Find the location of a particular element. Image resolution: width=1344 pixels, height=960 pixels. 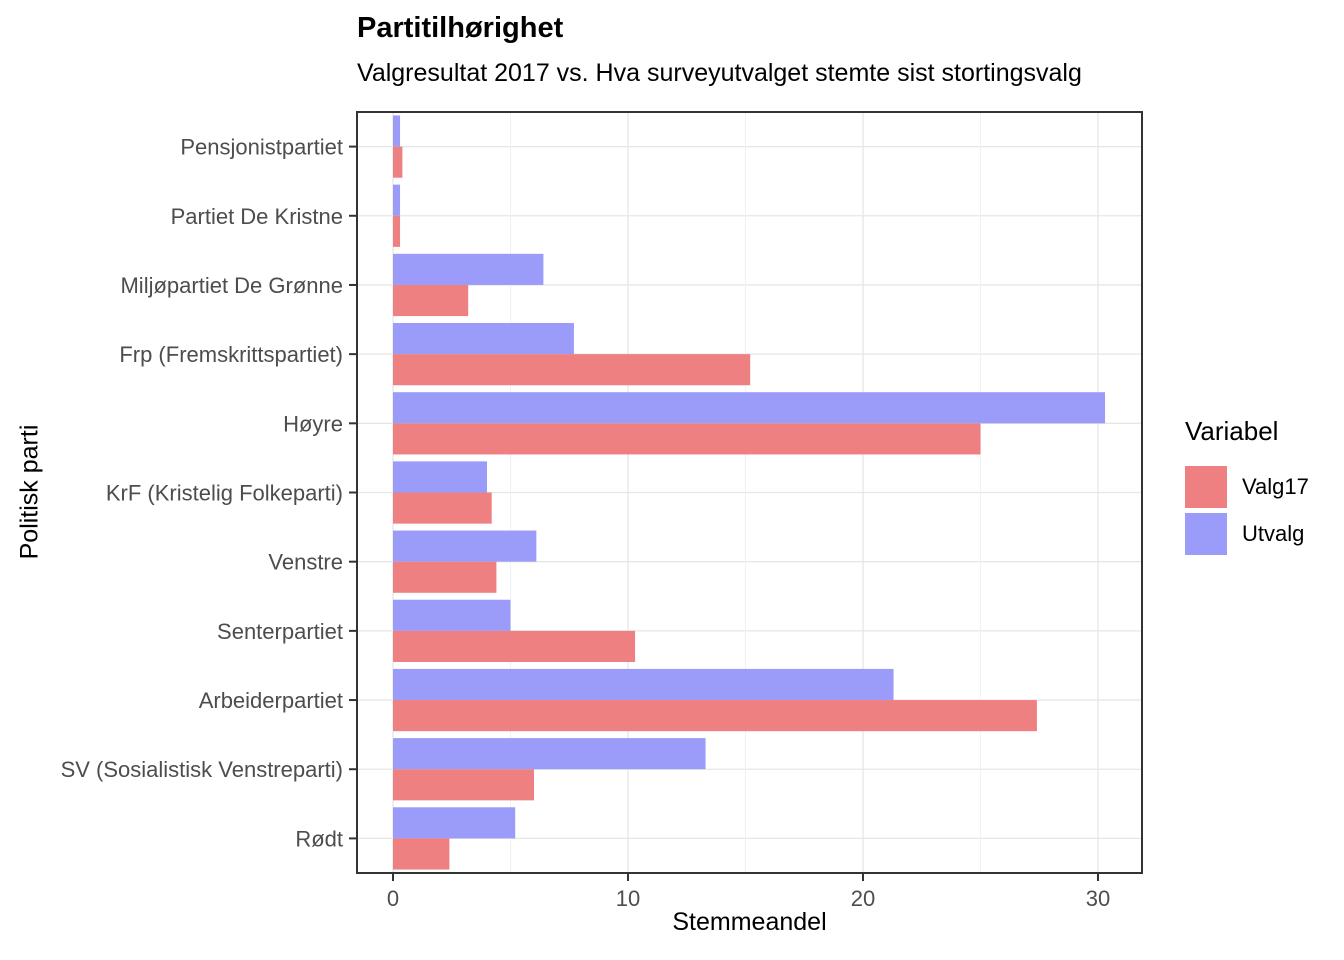

bar-valg17-rødt is located at coordinates (421, 854).